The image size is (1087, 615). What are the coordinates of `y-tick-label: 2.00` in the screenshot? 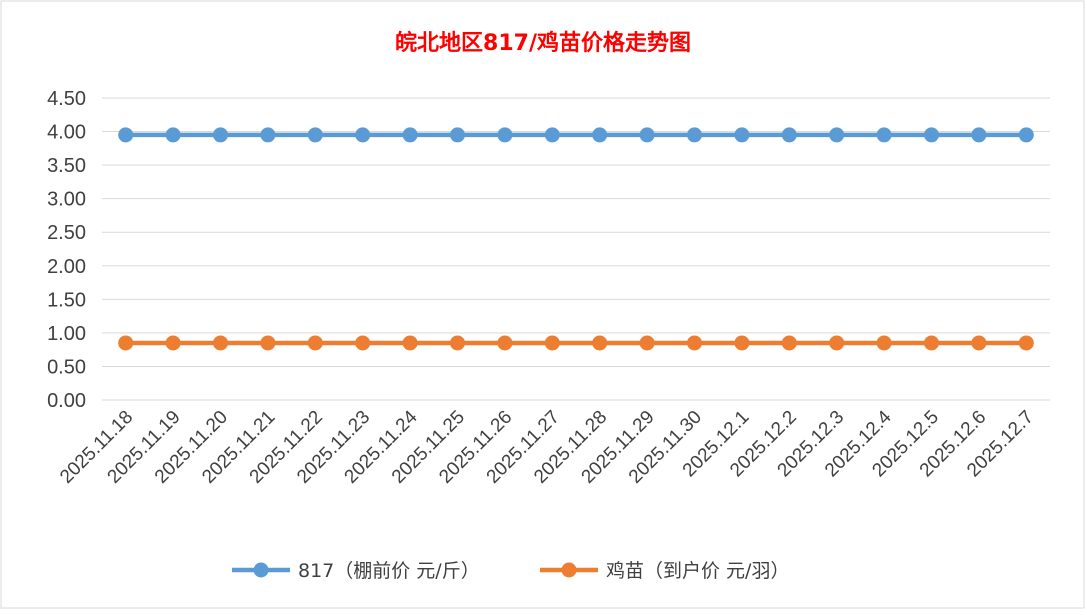 It's located at (66, 267).